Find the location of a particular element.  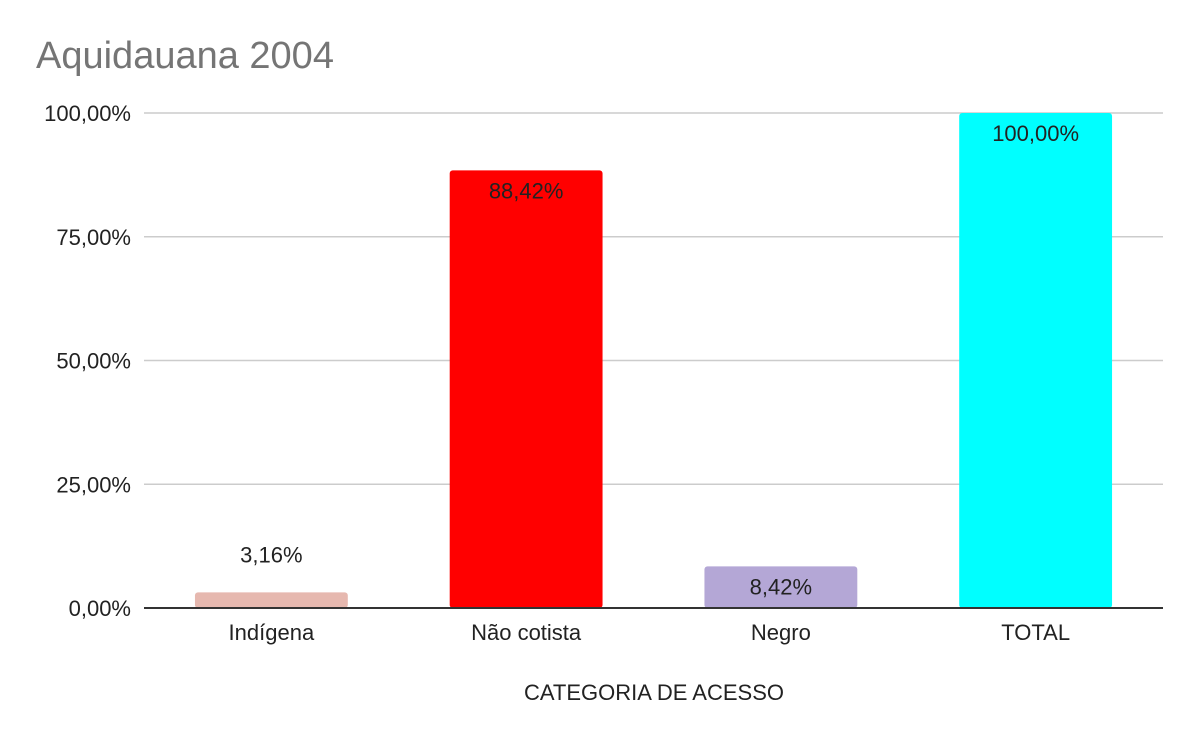

x-tick-label: Negro is located at coordinates (781, 632).